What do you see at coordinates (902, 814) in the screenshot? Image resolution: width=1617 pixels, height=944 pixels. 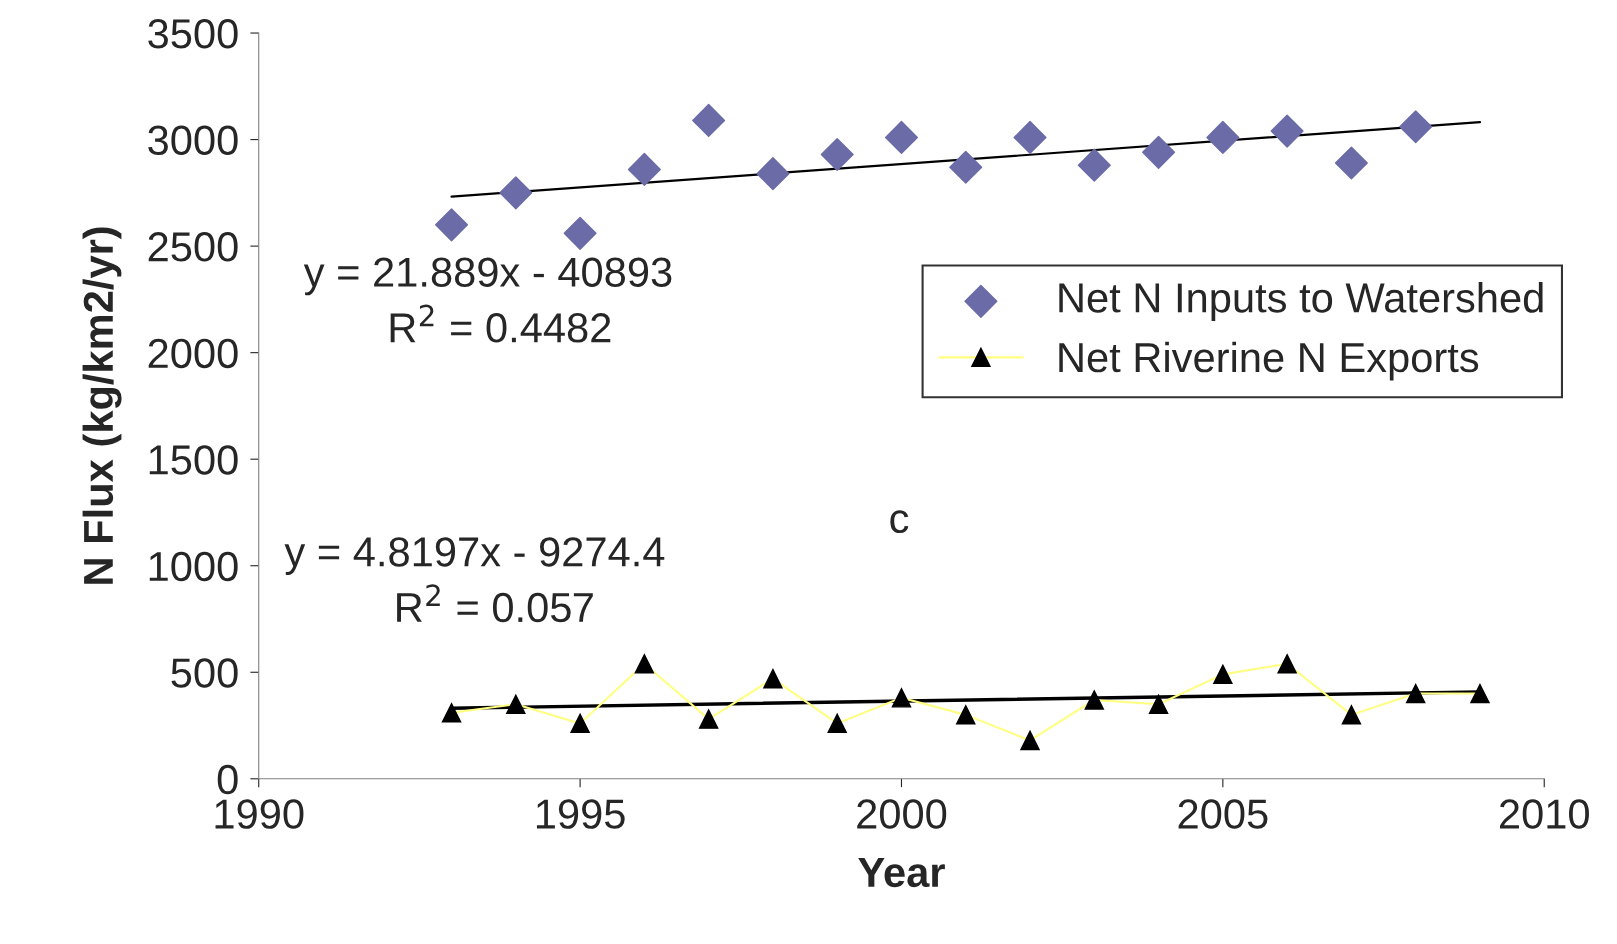 I see `x-tick-label: 2000` at bounding box center [902, 814].